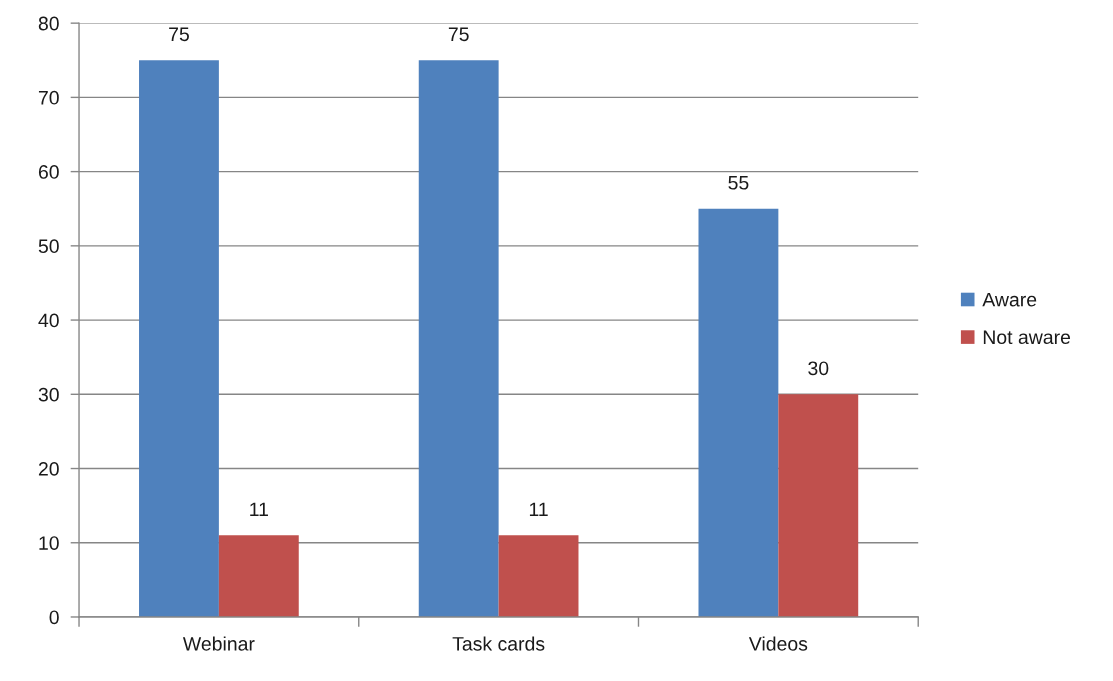  I want to click on x-tick-label: Videos, so click(778, 643).